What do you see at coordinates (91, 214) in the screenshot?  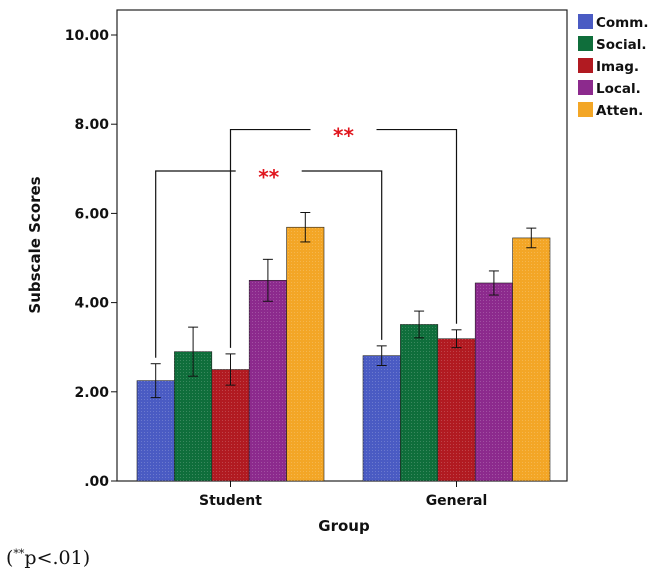 I see `y-tick-label: 6.00` at bounding box center [91, 214].